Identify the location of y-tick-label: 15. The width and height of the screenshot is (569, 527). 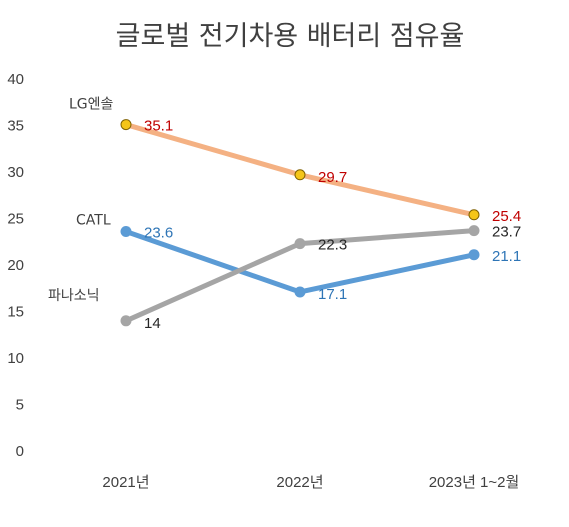
(15, 312).